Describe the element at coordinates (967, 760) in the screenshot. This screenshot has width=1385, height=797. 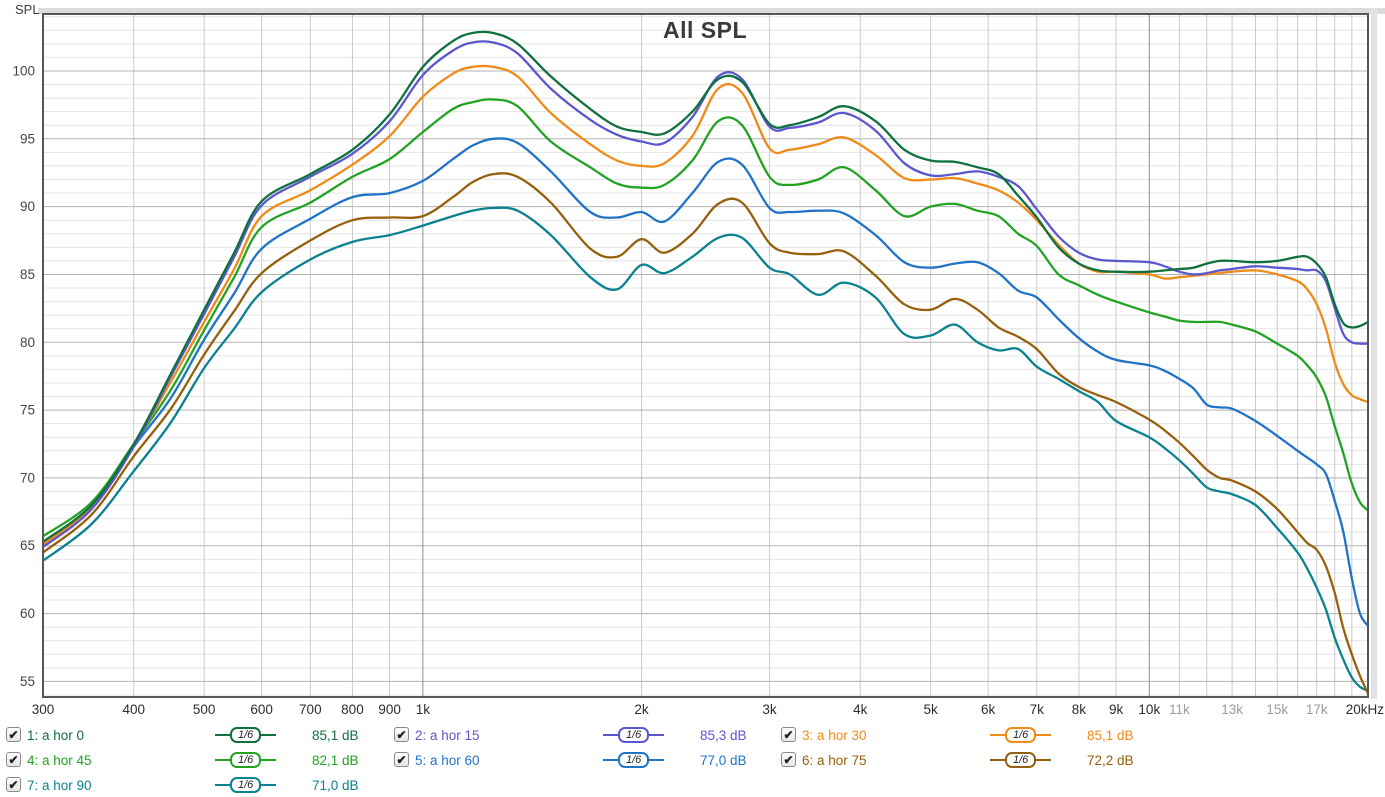
I see `legend-item: ✔ 6: a hor 75 1/6 72,2 dB` at that location.